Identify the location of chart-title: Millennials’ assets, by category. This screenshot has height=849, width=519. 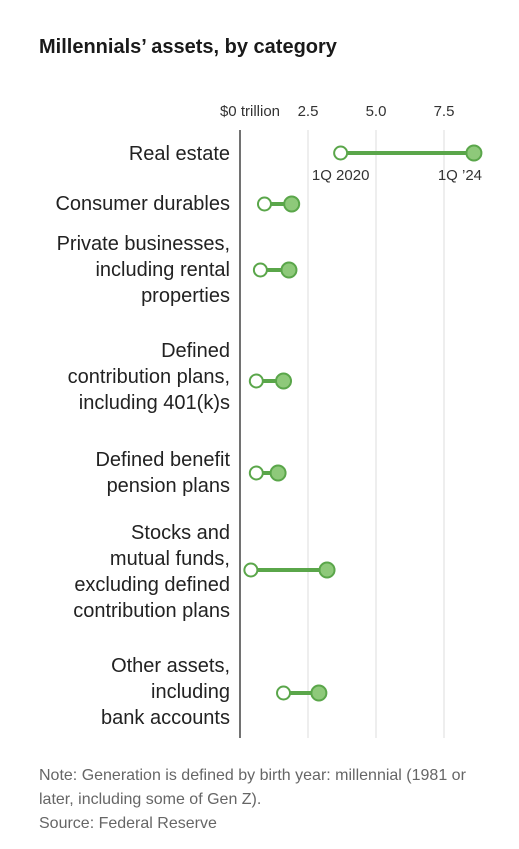
(188, 47).